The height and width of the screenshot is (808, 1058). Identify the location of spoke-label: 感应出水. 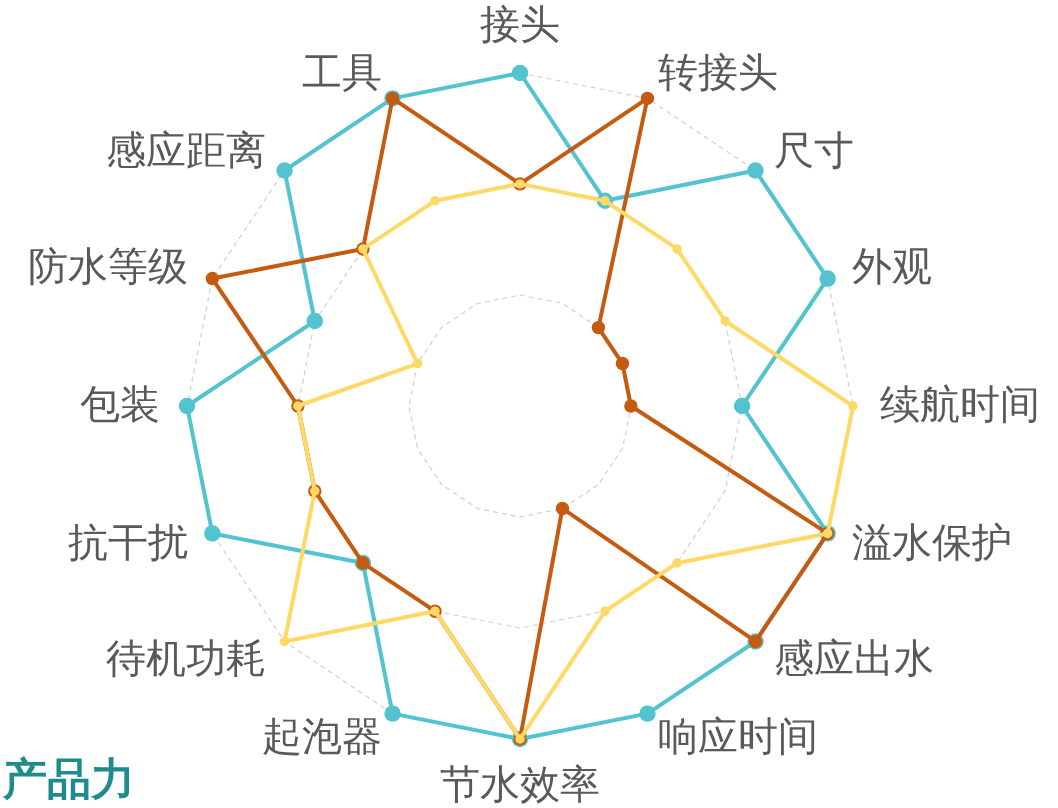
(854, 658).